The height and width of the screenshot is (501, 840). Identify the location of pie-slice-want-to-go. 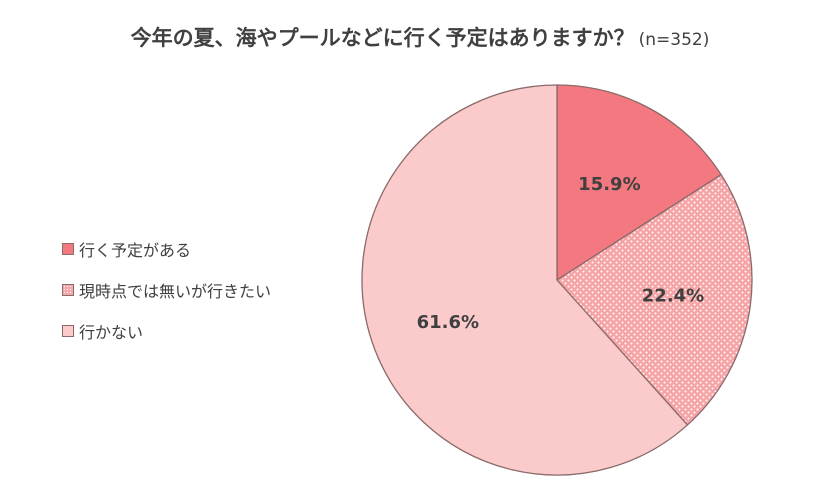
(654, 299).